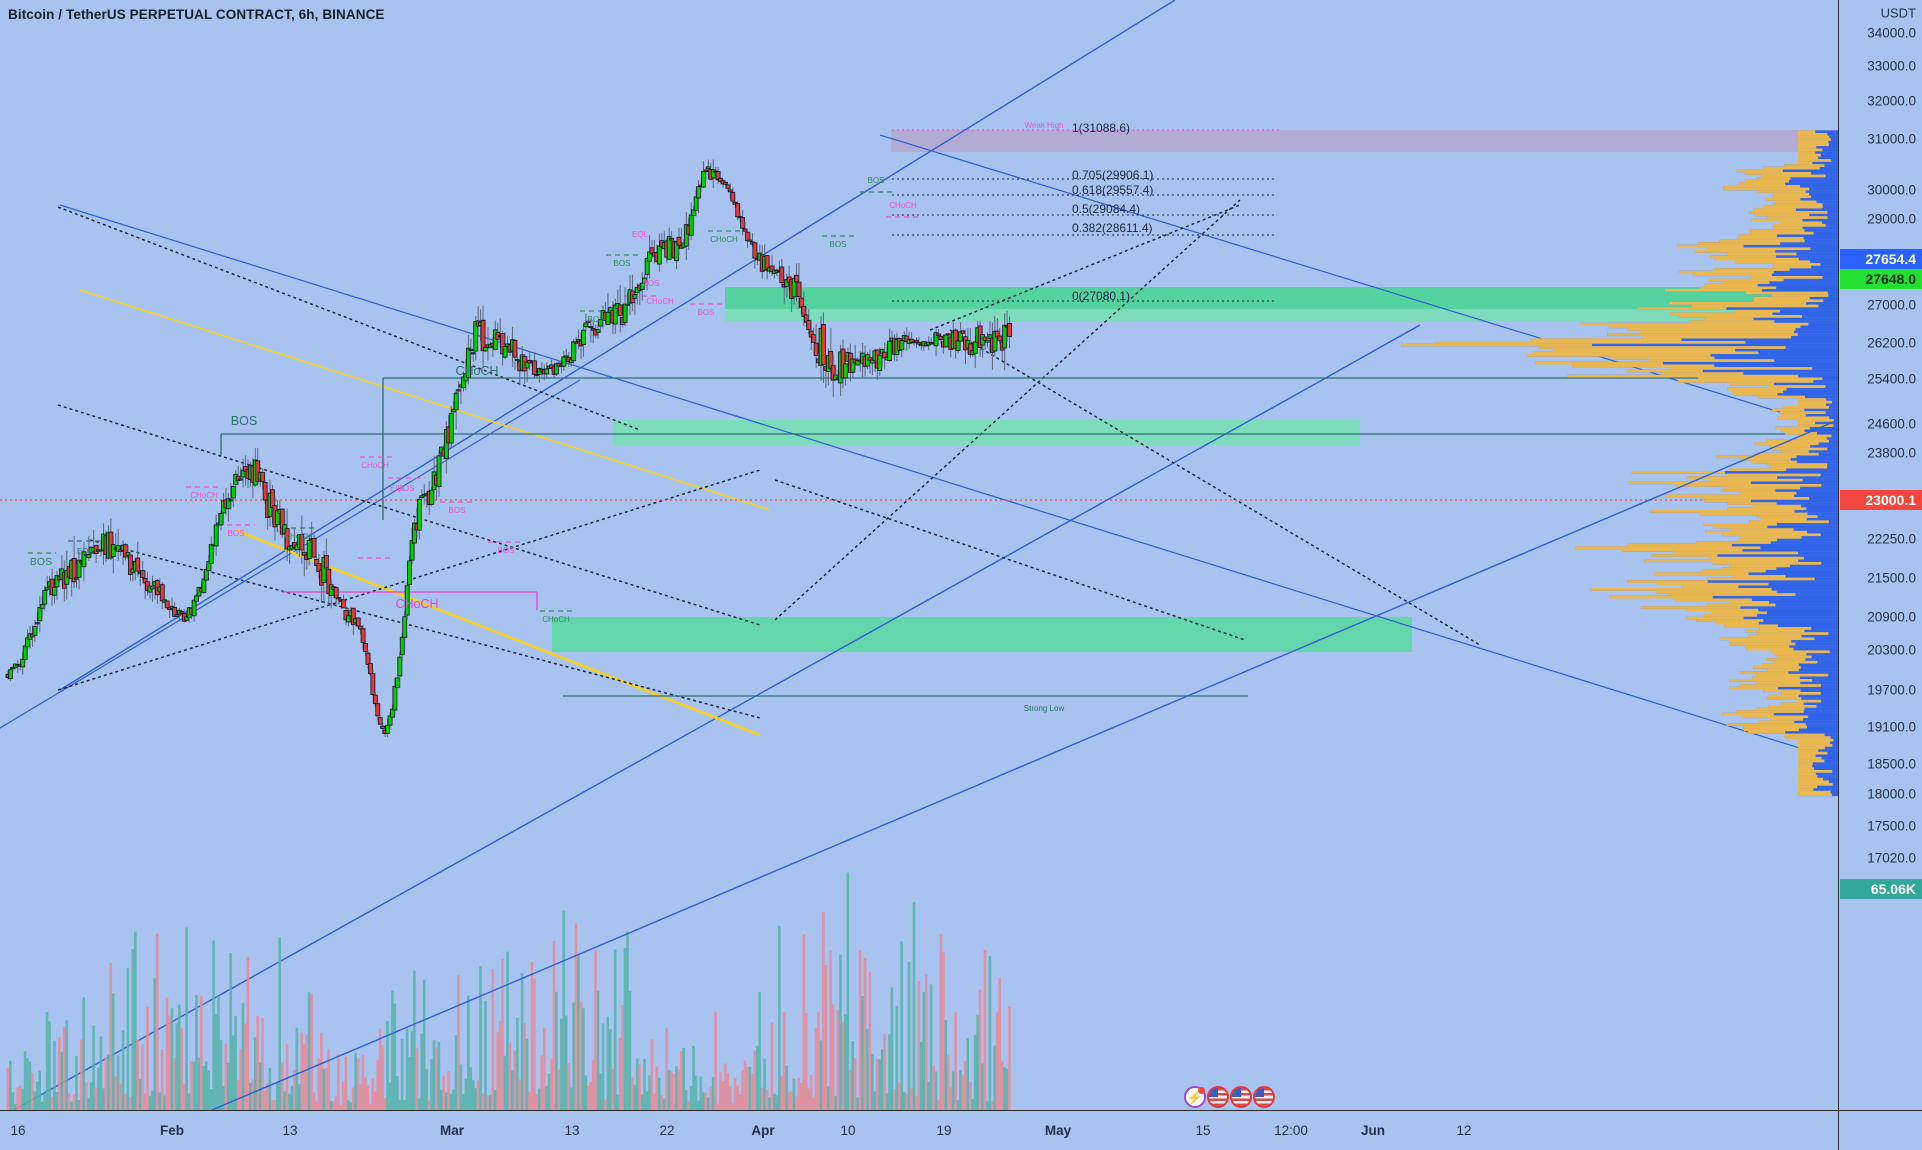 The height and width of the screenshot is (1150, 1922). Describe the element at coordinates (667, 1130) in the screenshot. I see `time-tick: 22` at that location.